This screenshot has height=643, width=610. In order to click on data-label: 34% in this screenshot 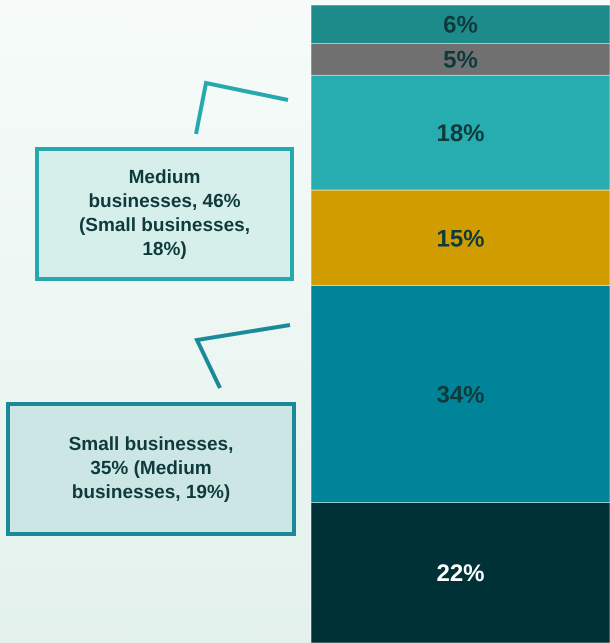, I will do `click(460, 395)`.